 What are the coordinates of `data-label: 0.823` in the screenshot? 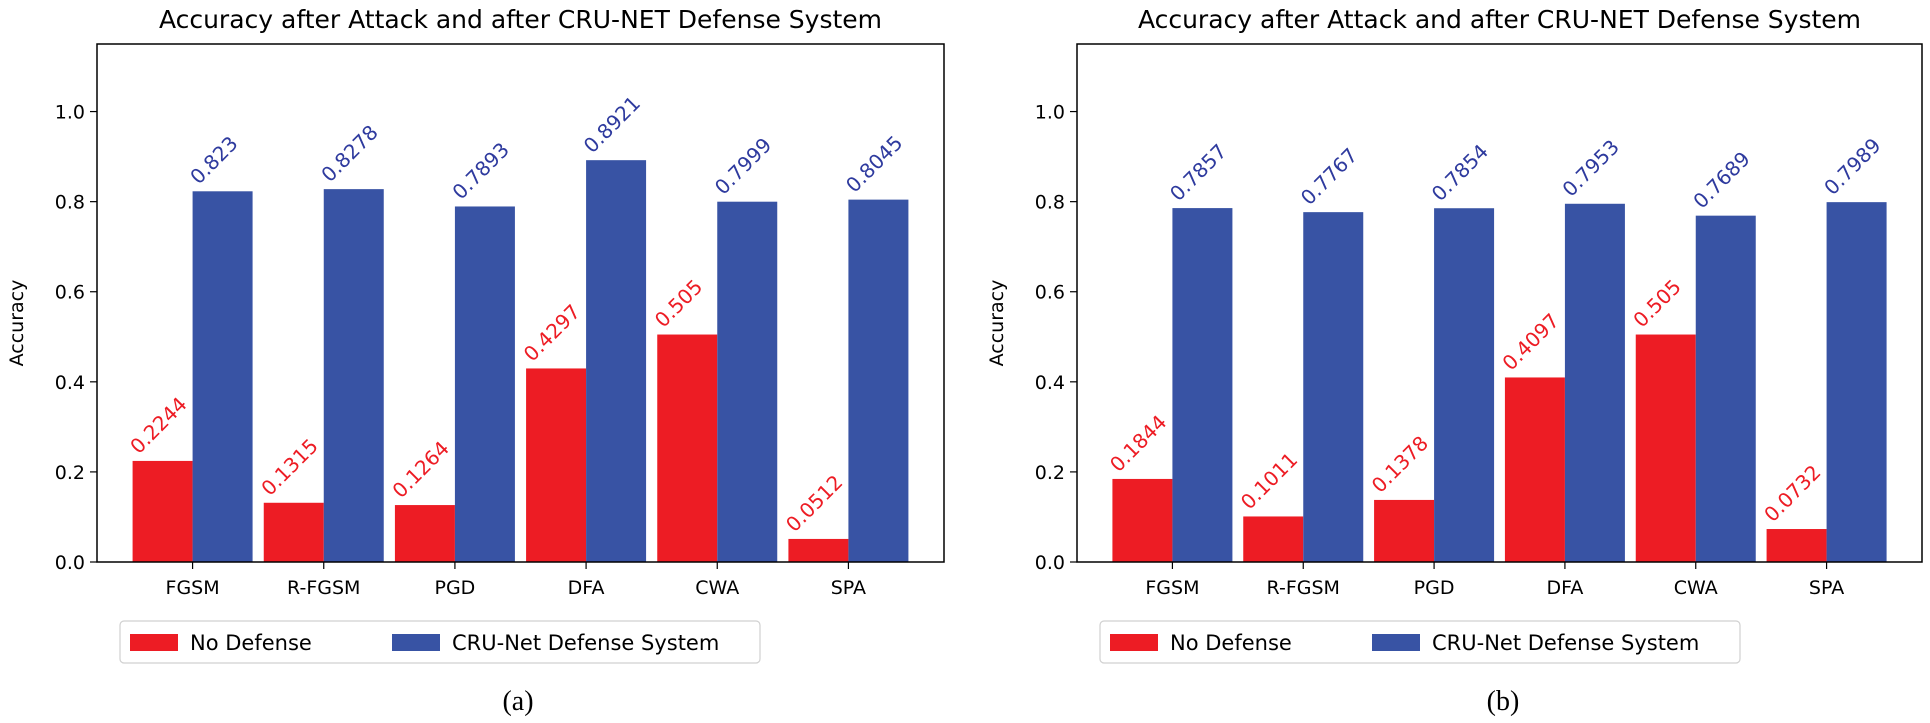 It's located at (213, 159).